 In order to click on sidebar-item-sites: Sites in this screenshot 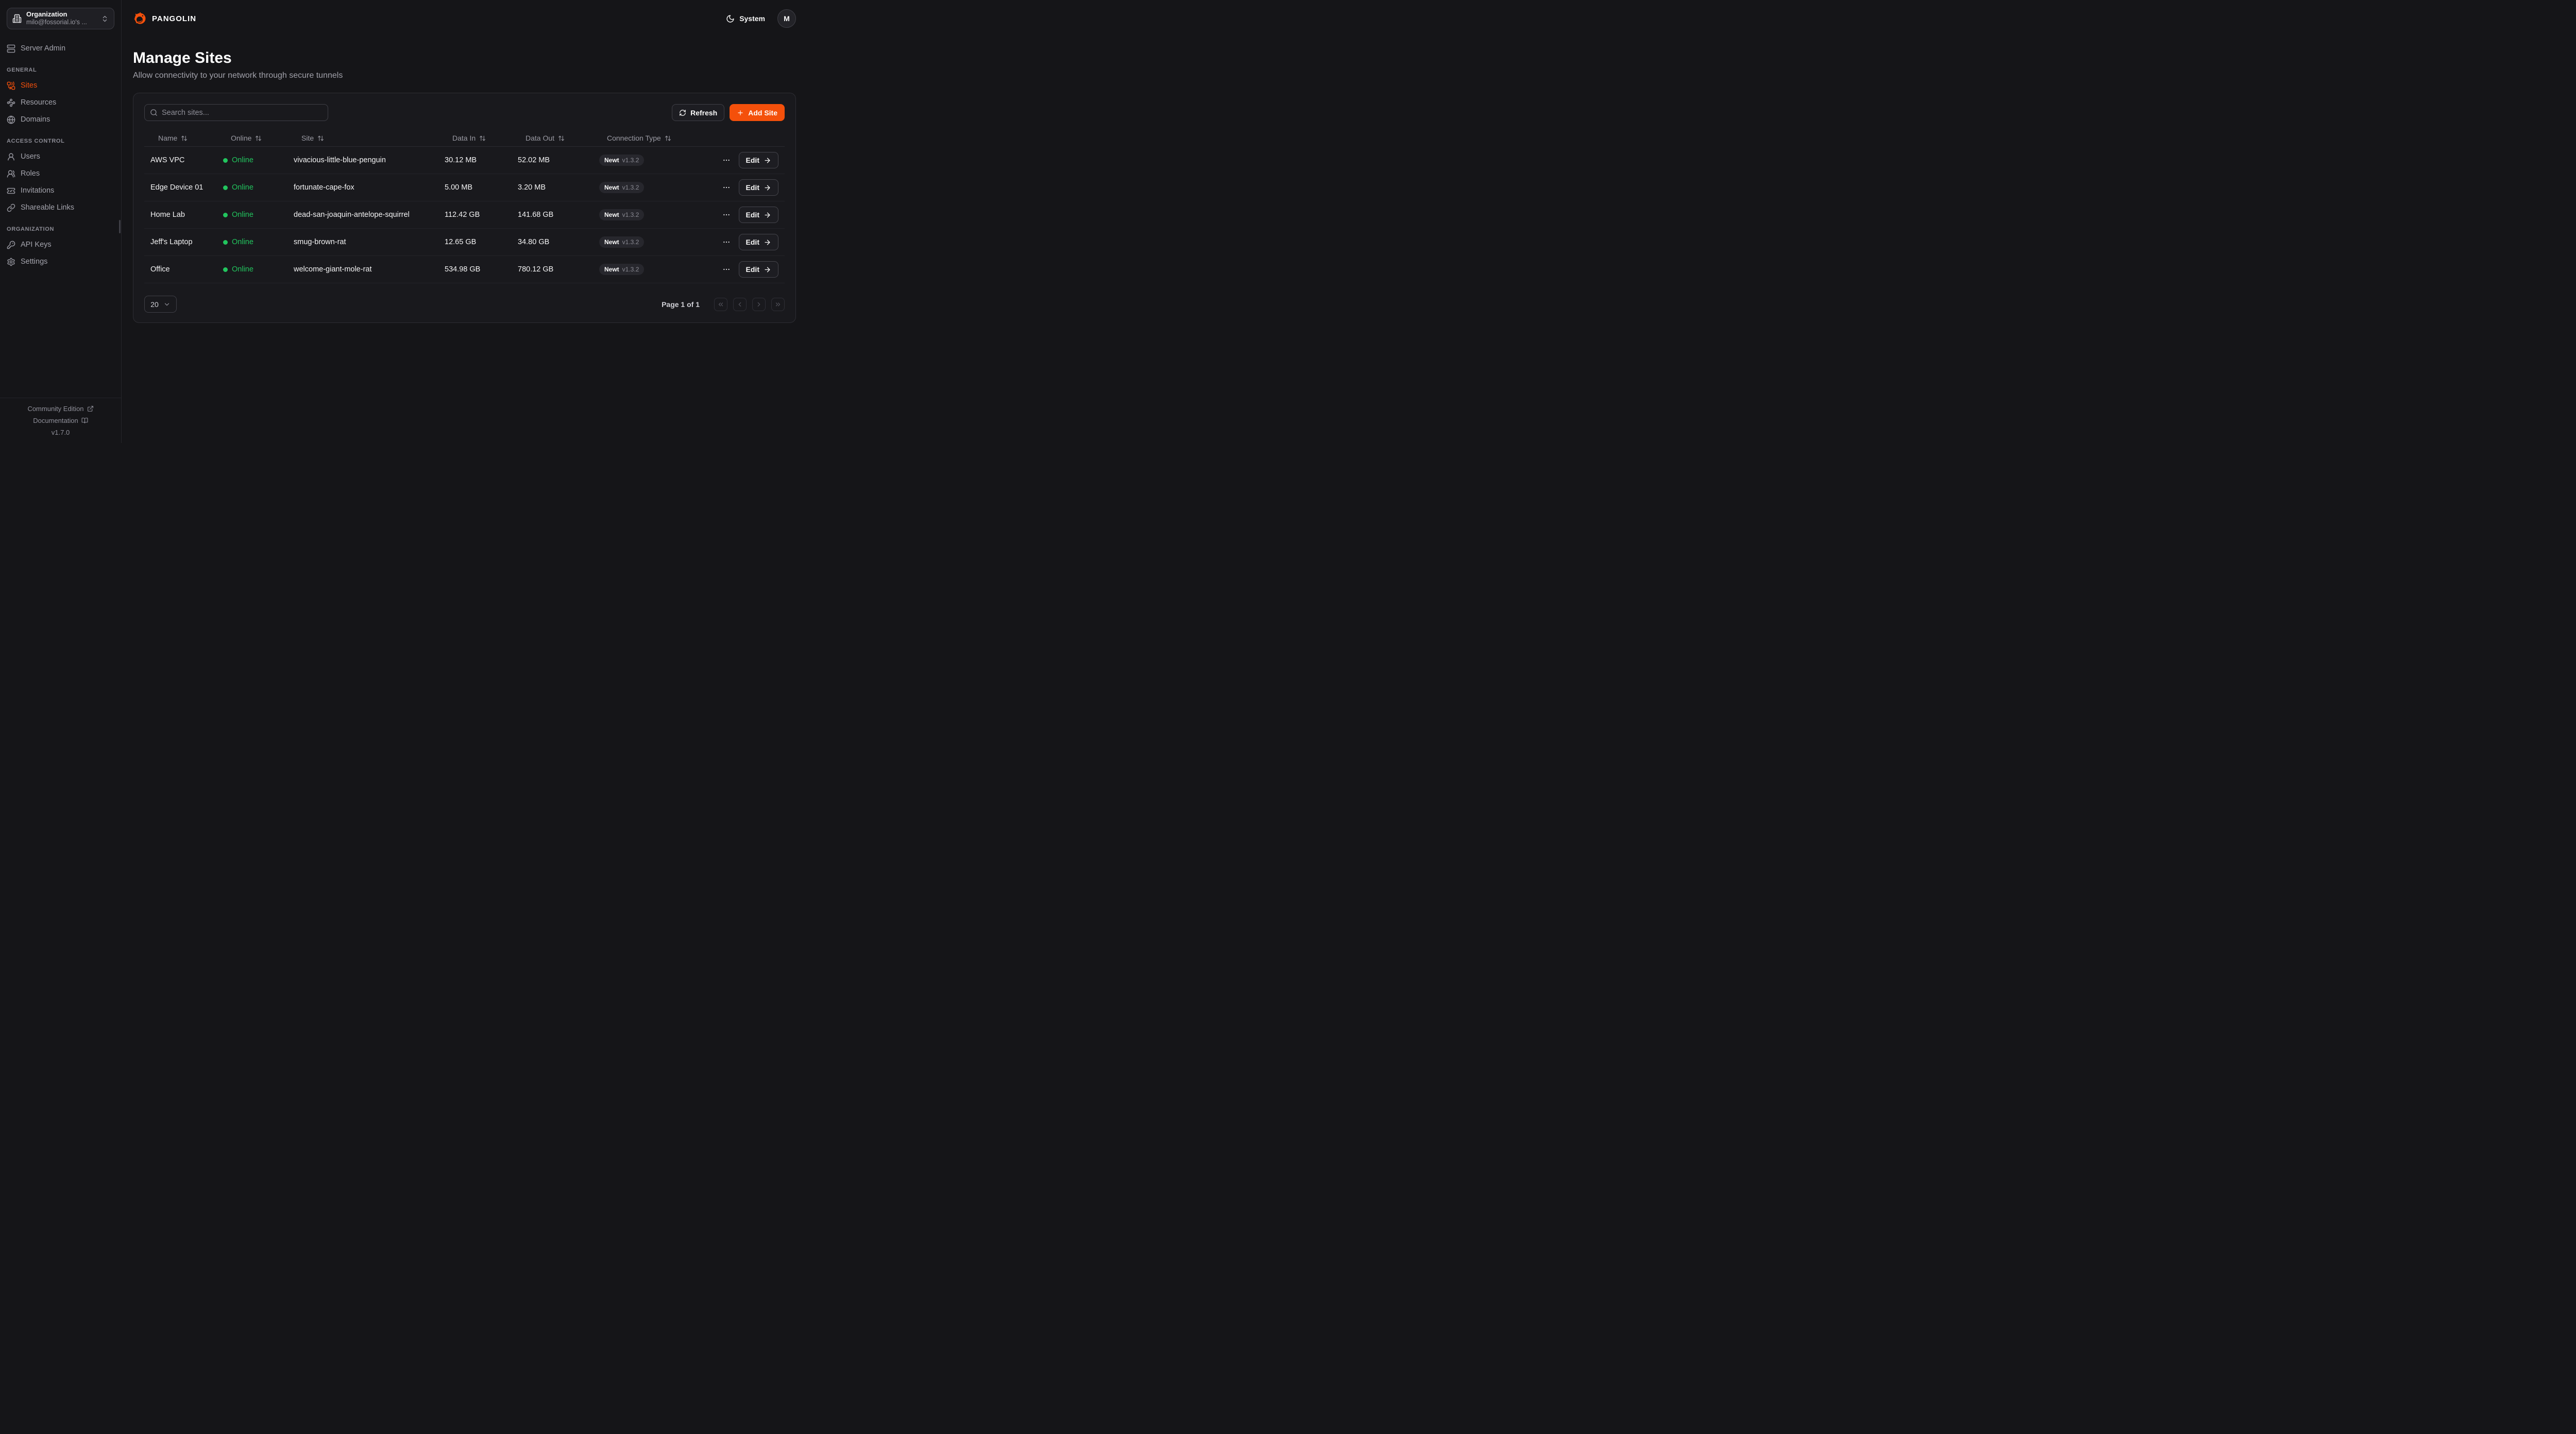, I will do `click(60, 85)`.